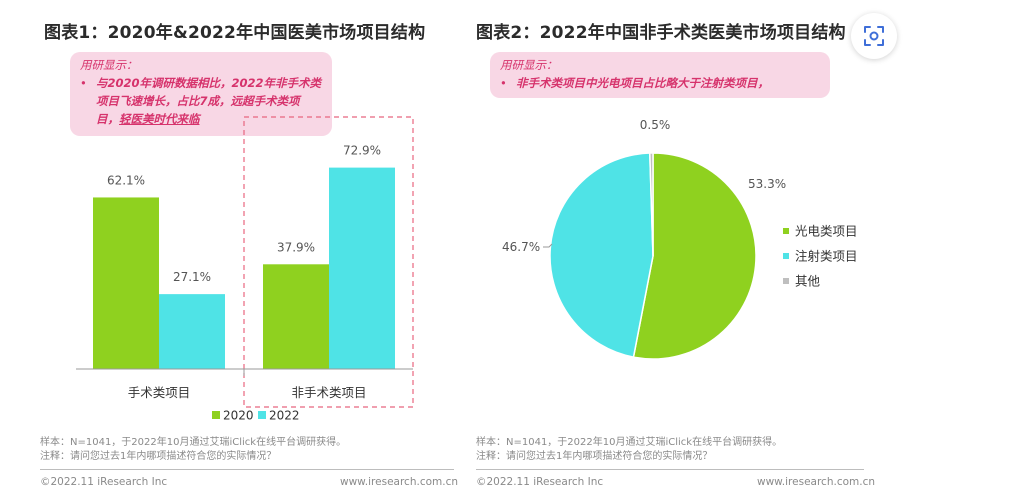 This screenshot has width=1033, height=497. I want to click on pie-data-label: 46.7%, so click(521, 247).